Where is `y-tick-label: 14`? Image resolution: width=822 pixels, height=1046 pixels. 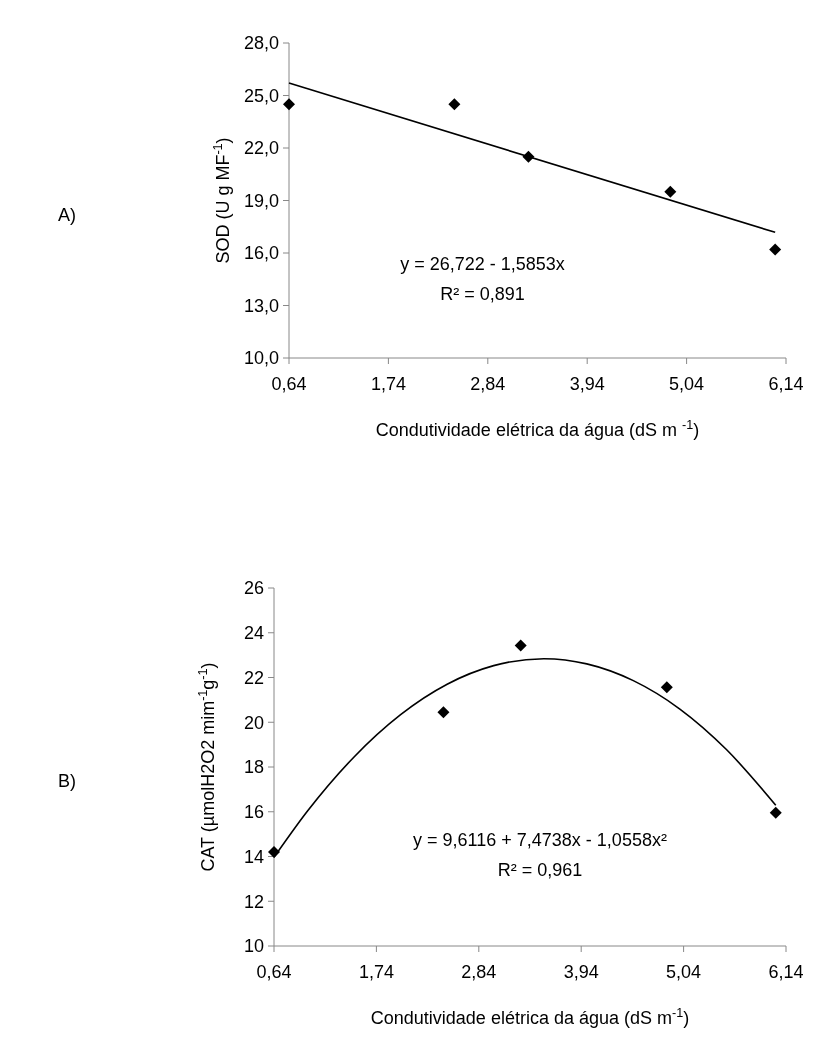 y-tick-label: 14 is located at coordinates (253, 856).